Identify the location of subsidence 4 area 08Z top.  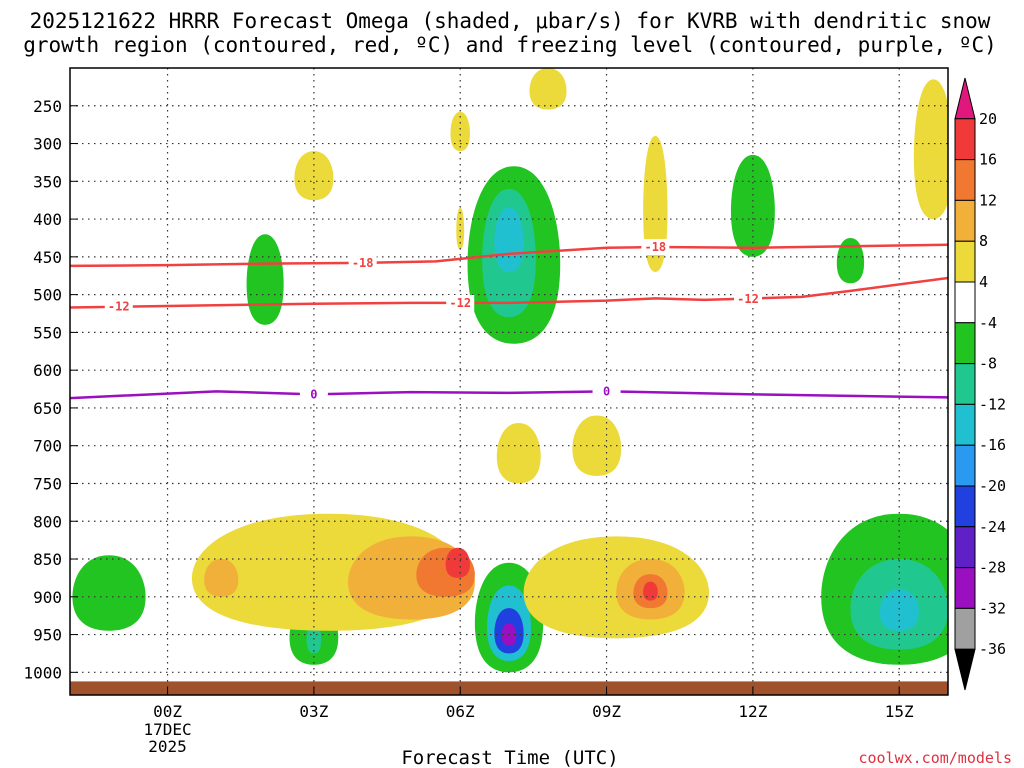
(548, 89).